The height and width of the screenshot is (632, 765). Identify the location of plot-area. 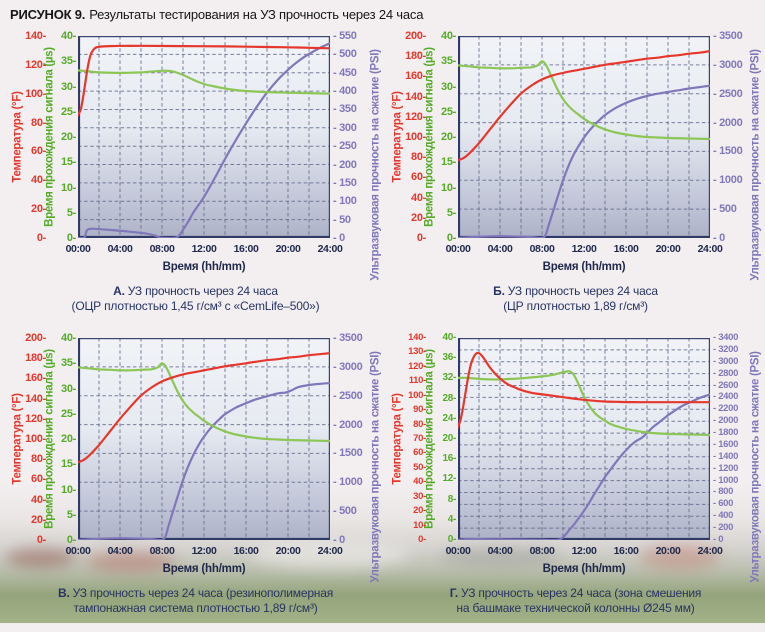
(204, 439).